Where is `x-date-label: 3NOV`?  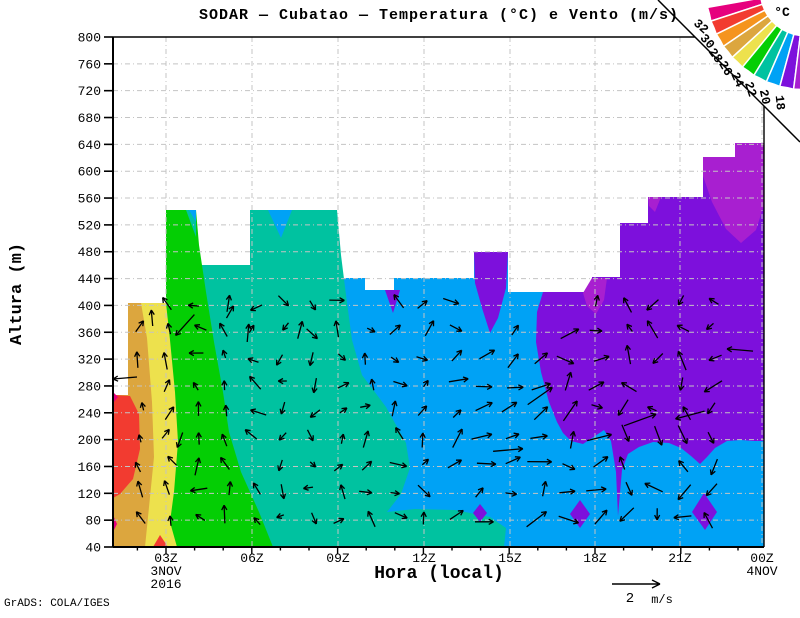 x-date-label: 3NOV is located at coordinates (165, 571).